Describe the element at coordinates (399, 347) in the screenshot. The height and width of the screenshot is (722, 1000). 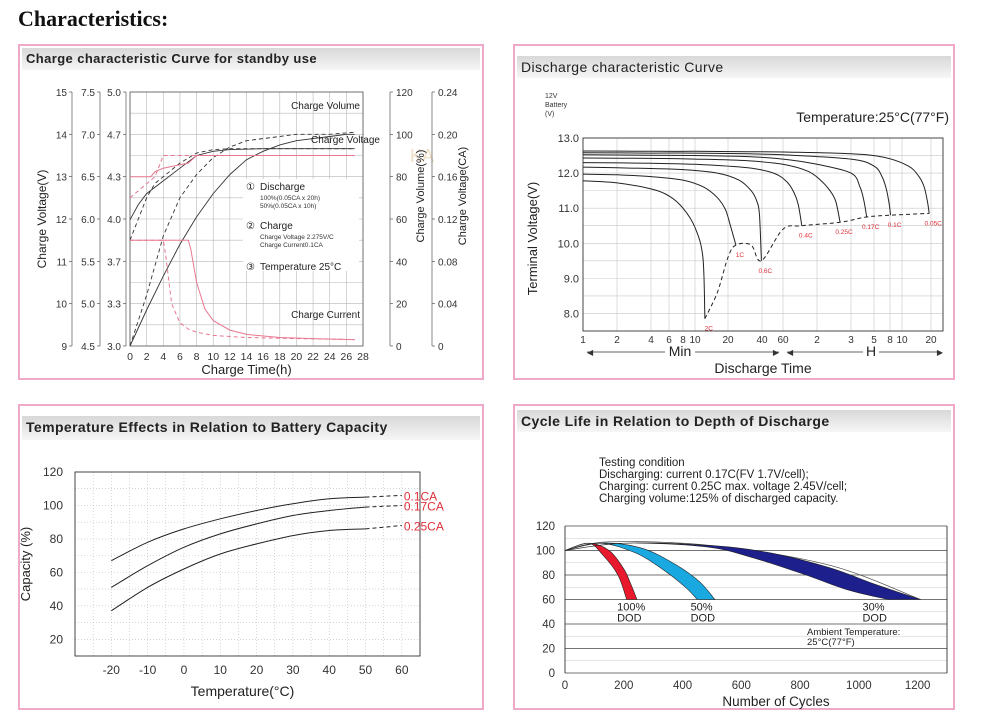
I see `right-axis-tick-label: 0` at that location.